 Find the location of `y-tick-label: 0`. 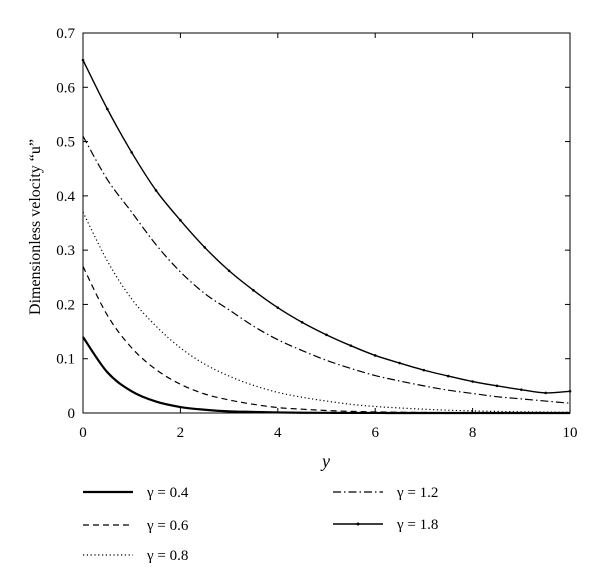

y-tick-label: 0 is located at coordinates (72, 414).